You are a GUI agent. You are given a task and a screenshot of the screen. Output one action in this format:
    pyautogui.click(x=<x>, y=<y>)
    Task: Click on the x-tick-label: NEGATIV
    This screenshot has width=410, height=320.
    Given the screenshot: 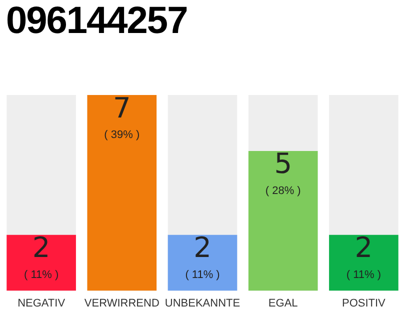 What is the action you would take?
    pyautogui.click(x=42, y=303)
    